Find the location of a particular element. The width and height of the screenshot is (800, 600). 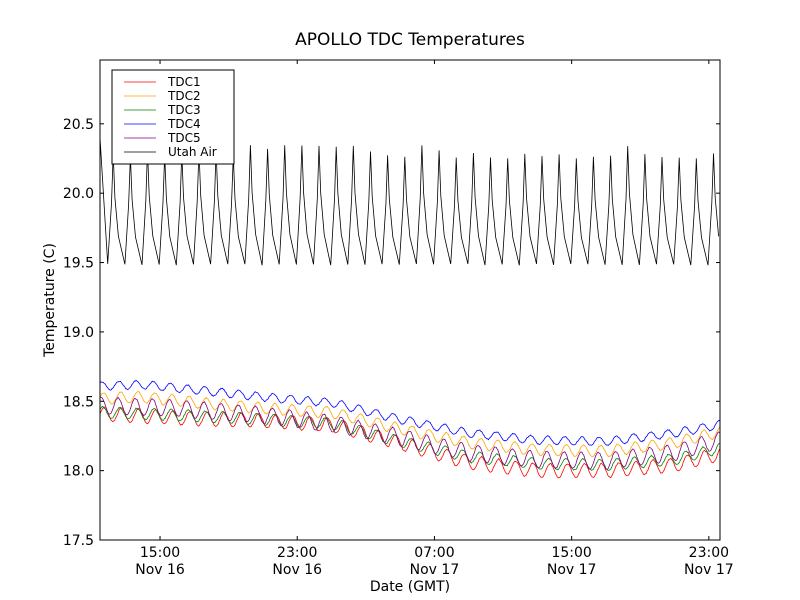

y-tick-label: 19.5 is located at coordinates (78, 264).